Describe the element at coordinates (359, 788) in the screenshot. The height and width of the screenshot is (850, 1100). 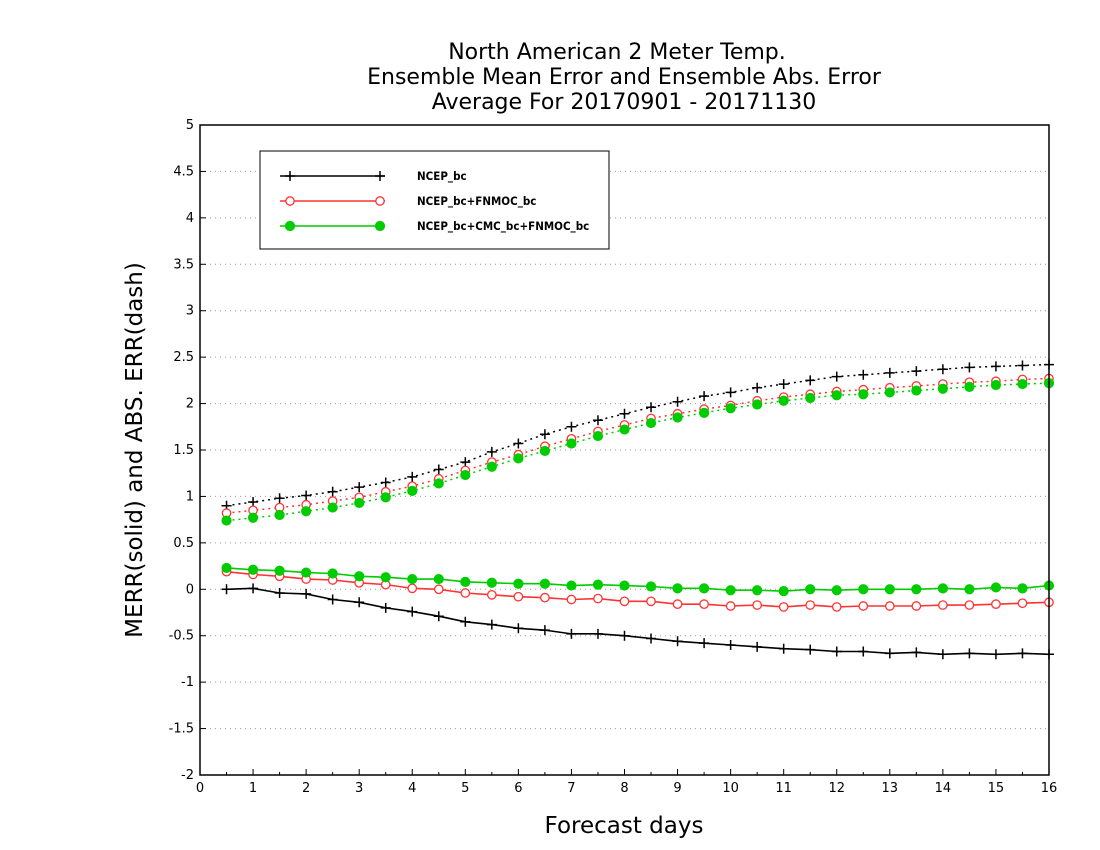
I see `x-tick-label: 3` at that location.